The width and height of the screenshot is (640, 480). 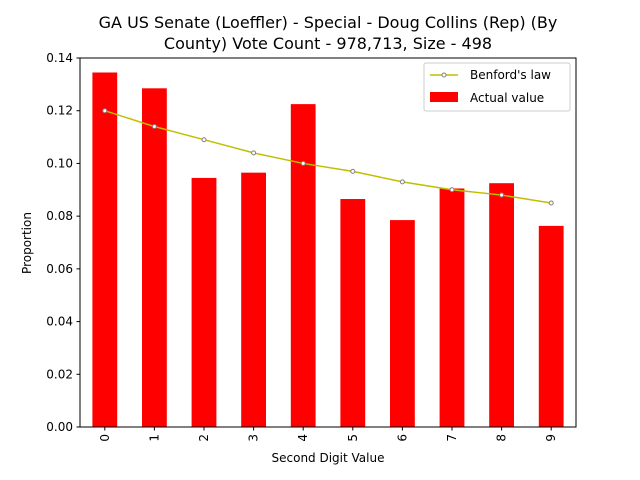 What do you see at coordinates (507, 98) in the screenshot?
I see `legend-label-actual-value: Actual value` at bounding box center [507, 98].